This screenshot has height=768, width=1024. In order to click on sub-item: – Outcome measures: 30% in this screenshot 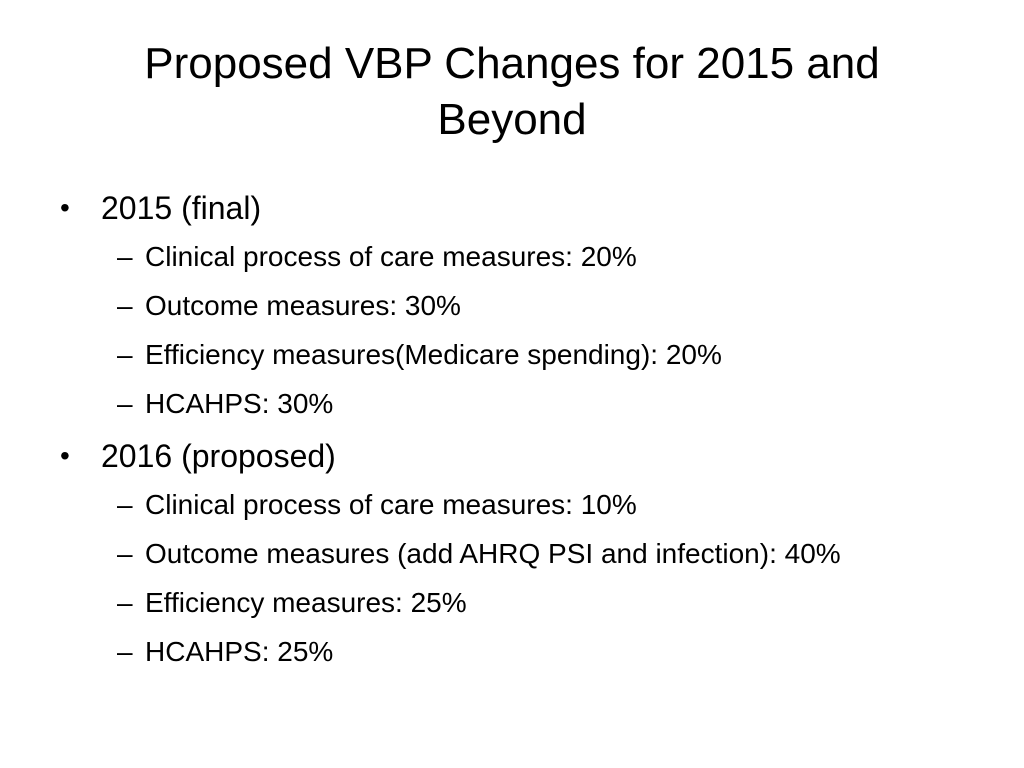, I will do `click(526, 305)`.